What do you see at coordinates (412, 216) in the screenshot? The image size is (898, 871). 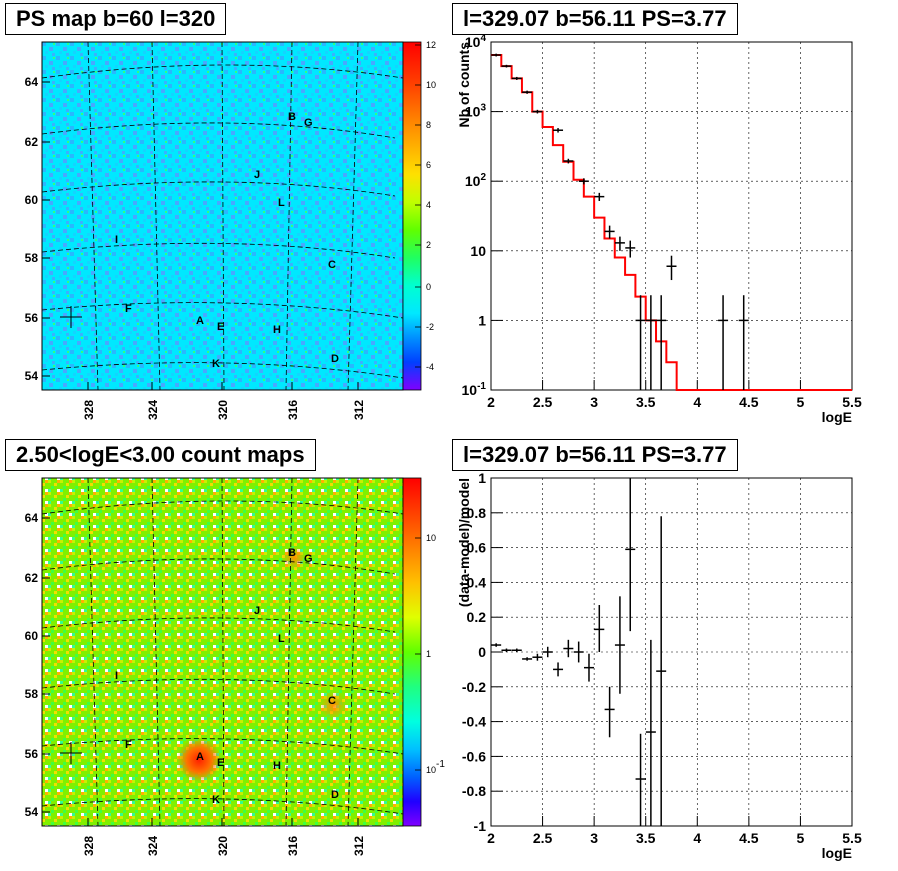 I see `ps-map-colorbar` at bounding box center [412, 216].